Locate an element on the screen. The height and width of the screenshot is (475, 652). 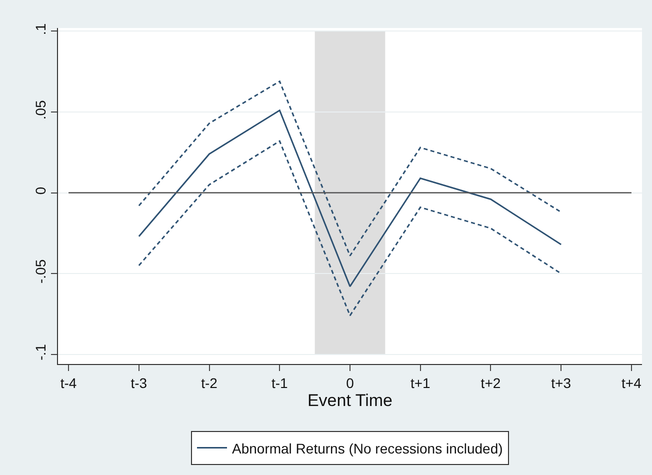
x-tick-label: 0 is located at coordinates (350, 382).